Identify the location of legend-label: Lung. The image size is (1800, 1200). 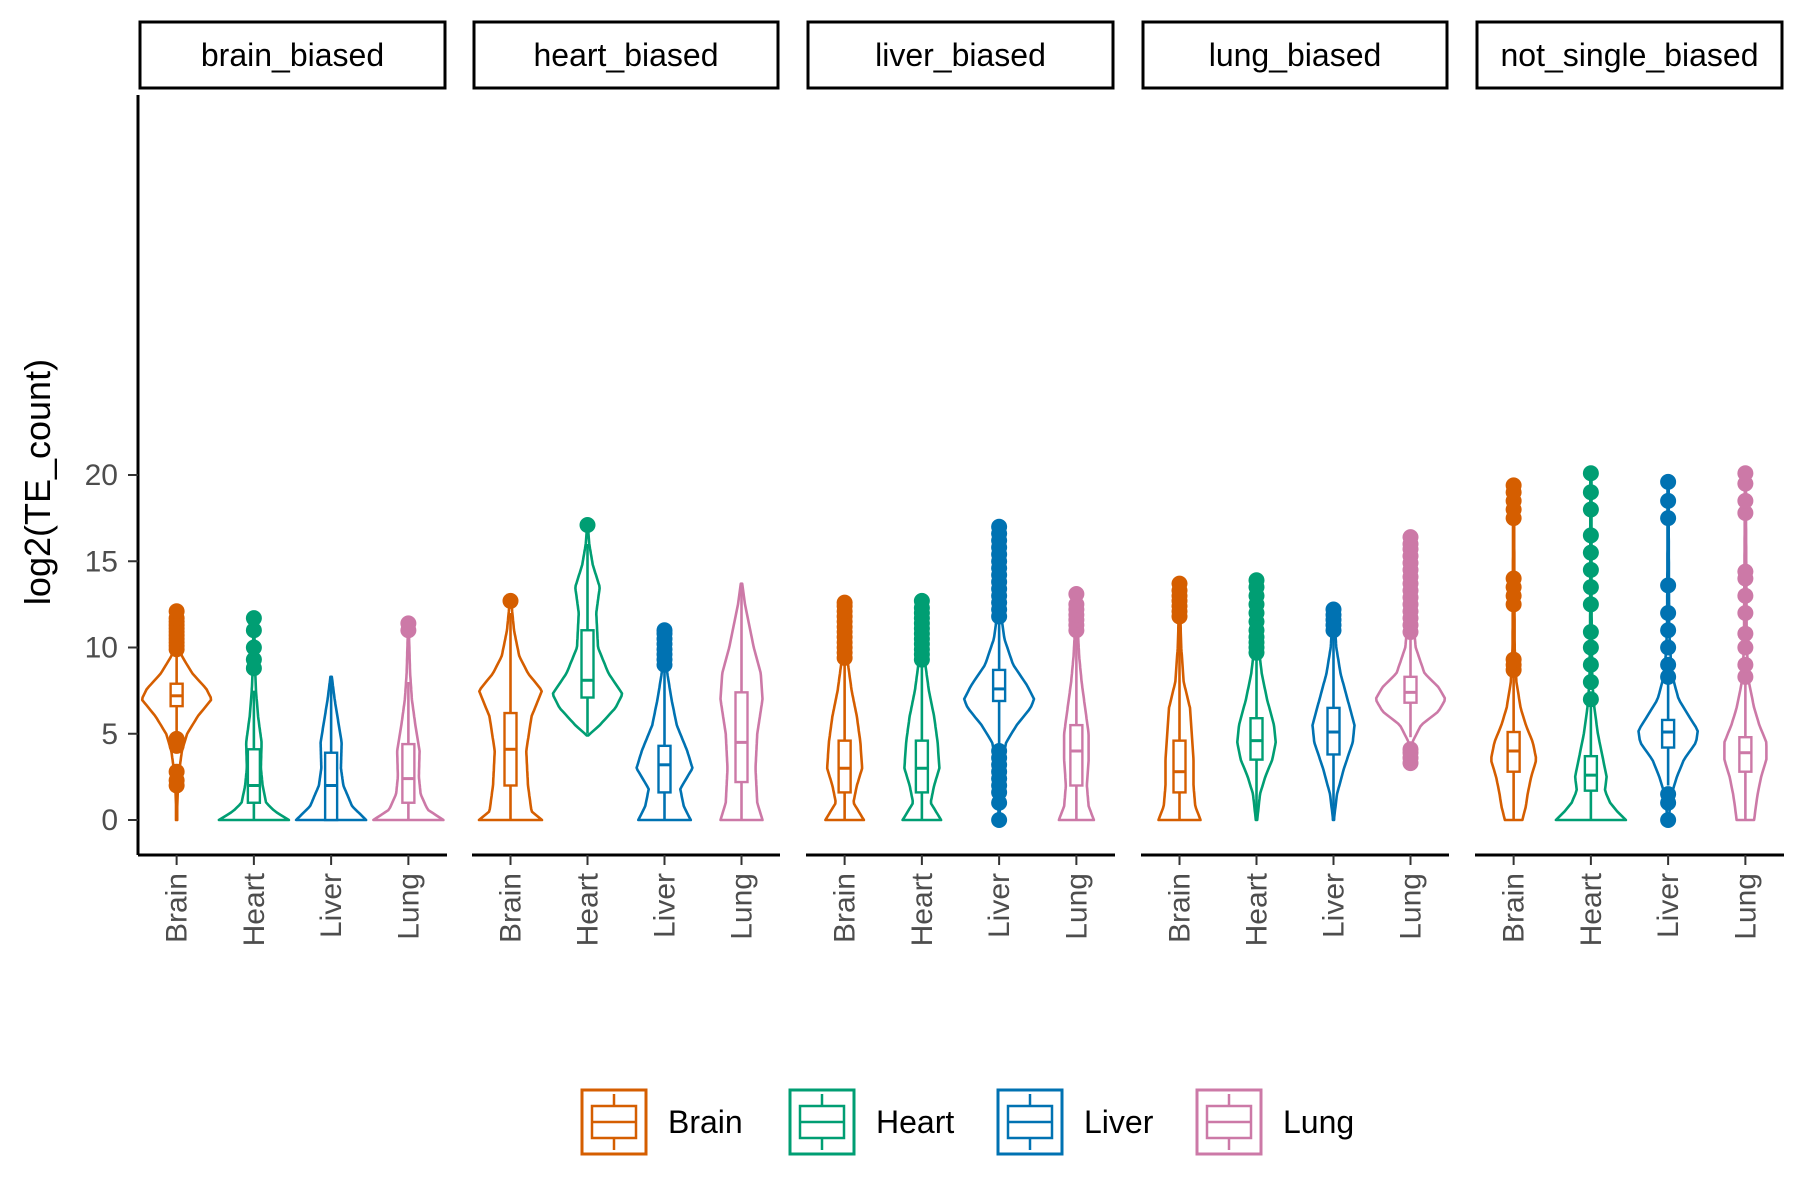
(1318, 1122).